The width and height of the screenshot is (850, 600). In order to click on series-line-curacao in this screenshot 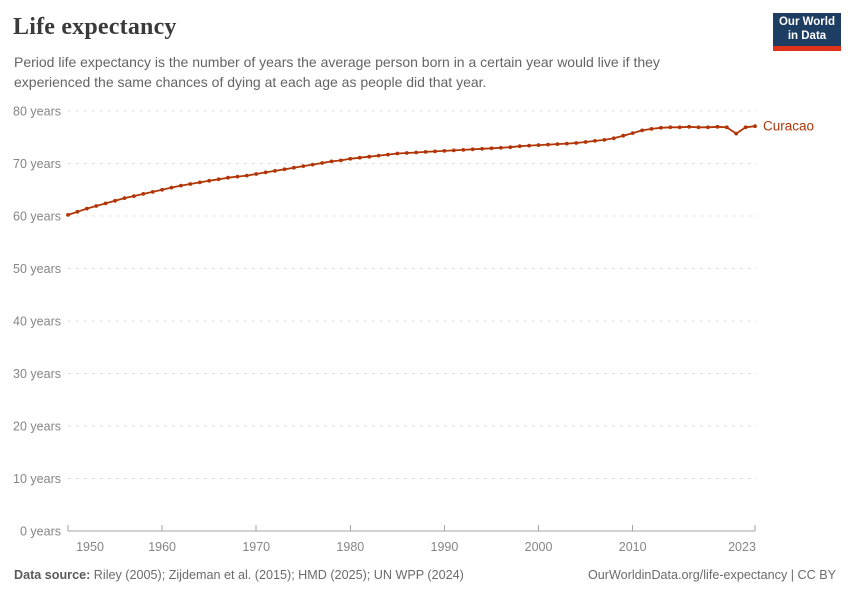, I will do `click(411, 170)`.